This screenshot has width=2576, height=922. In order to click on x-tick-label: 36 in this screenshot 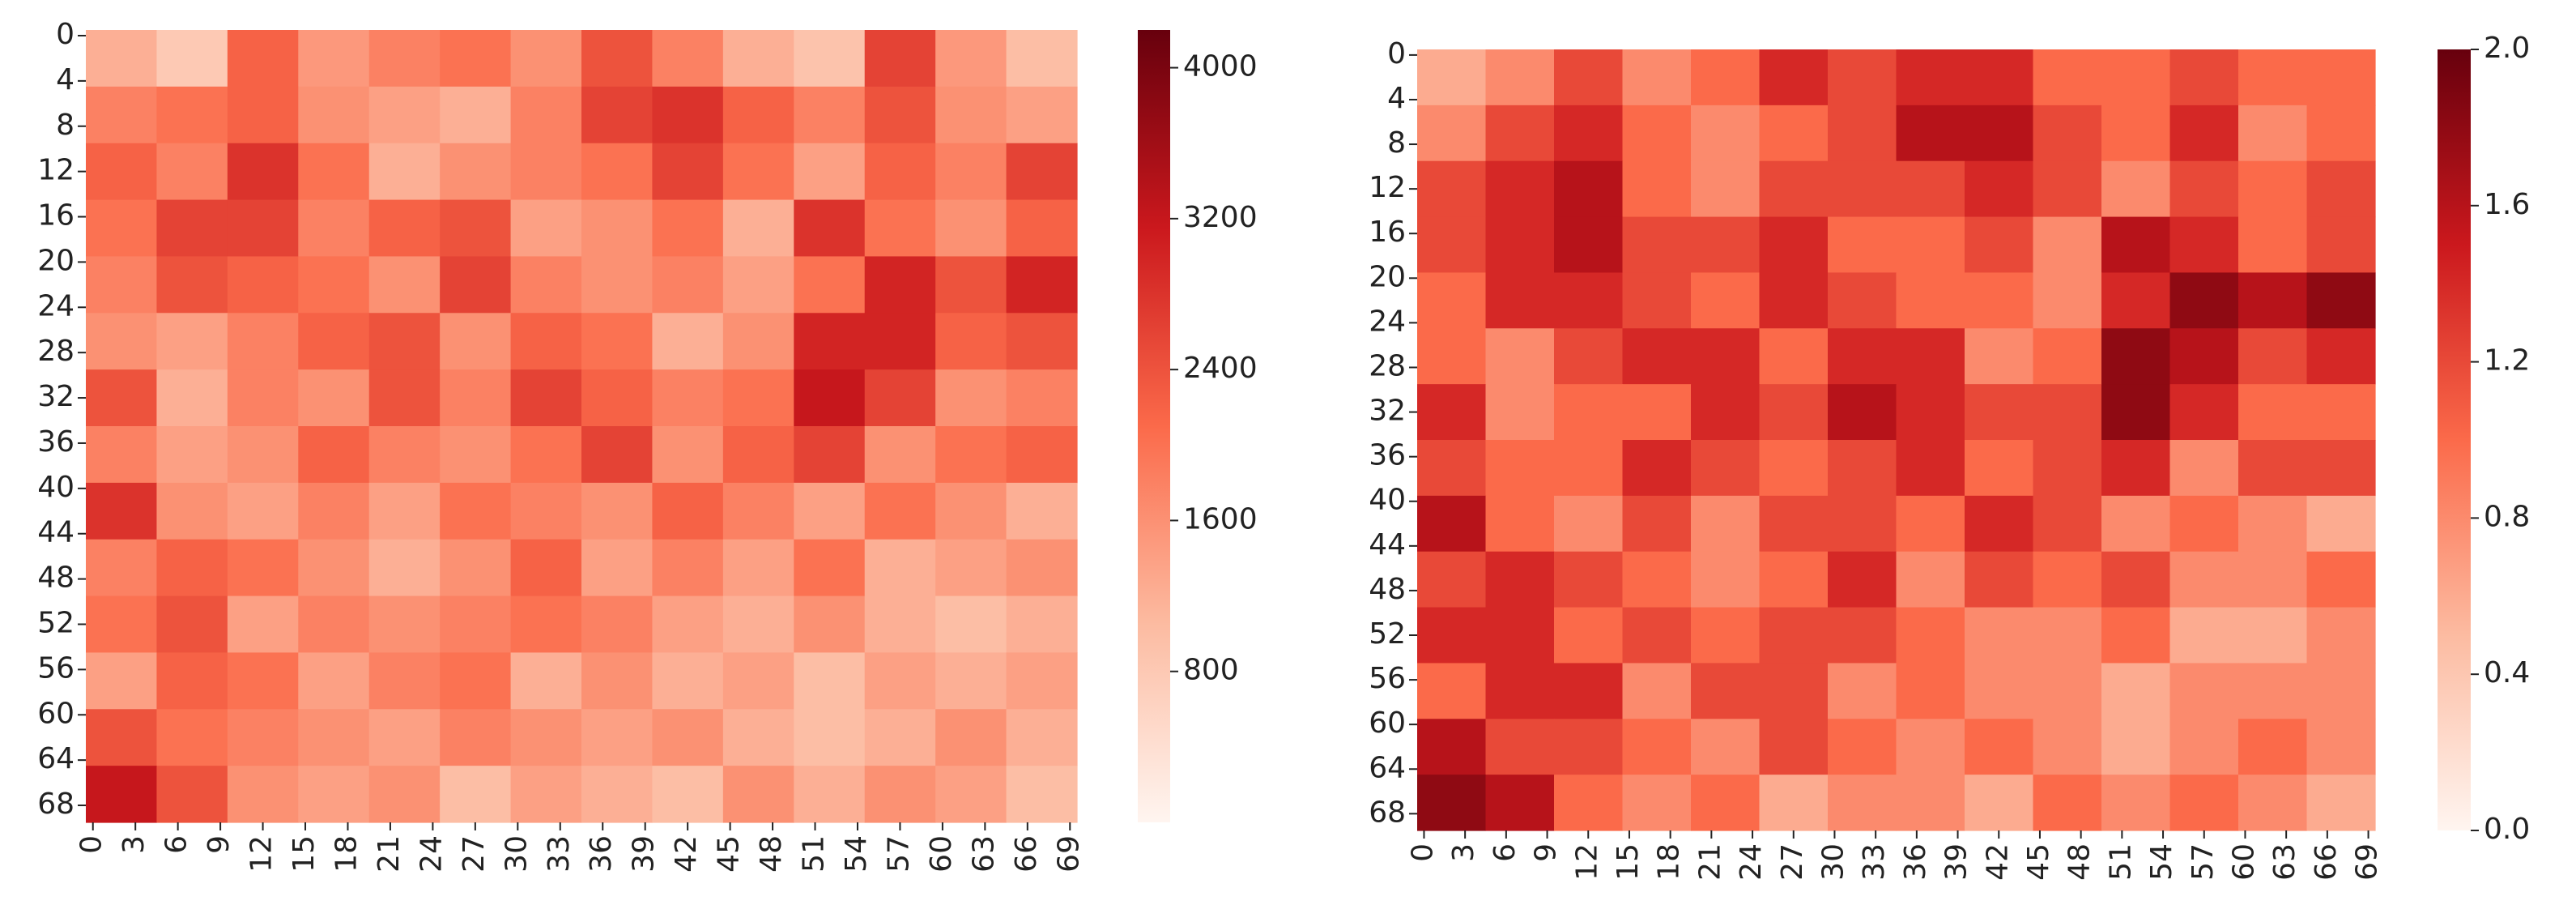, I will do `click(601, 854)`.